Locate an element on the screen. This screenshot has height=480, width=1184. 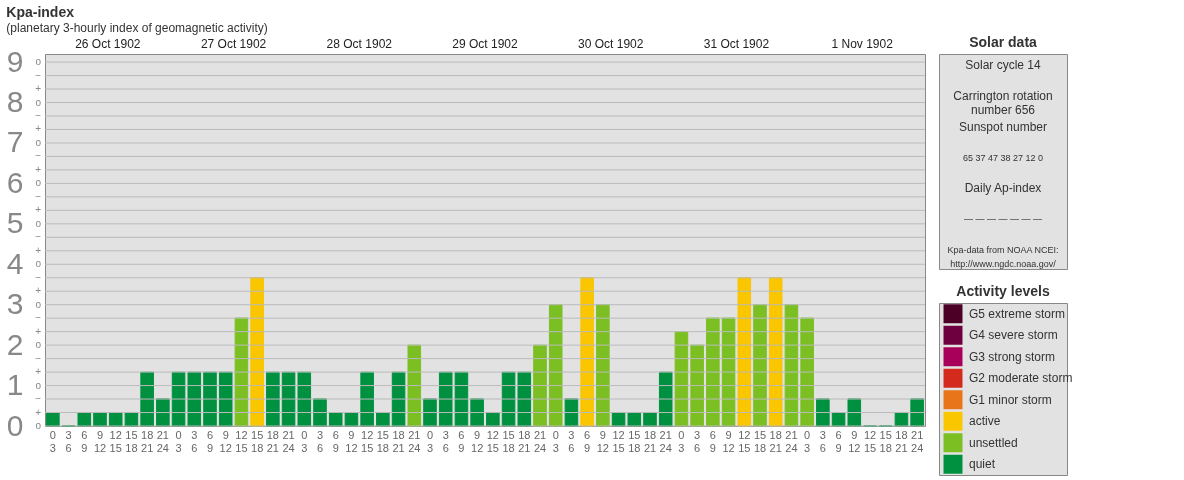
chart-title: Kpa-index is located at coordinates (40, 12).